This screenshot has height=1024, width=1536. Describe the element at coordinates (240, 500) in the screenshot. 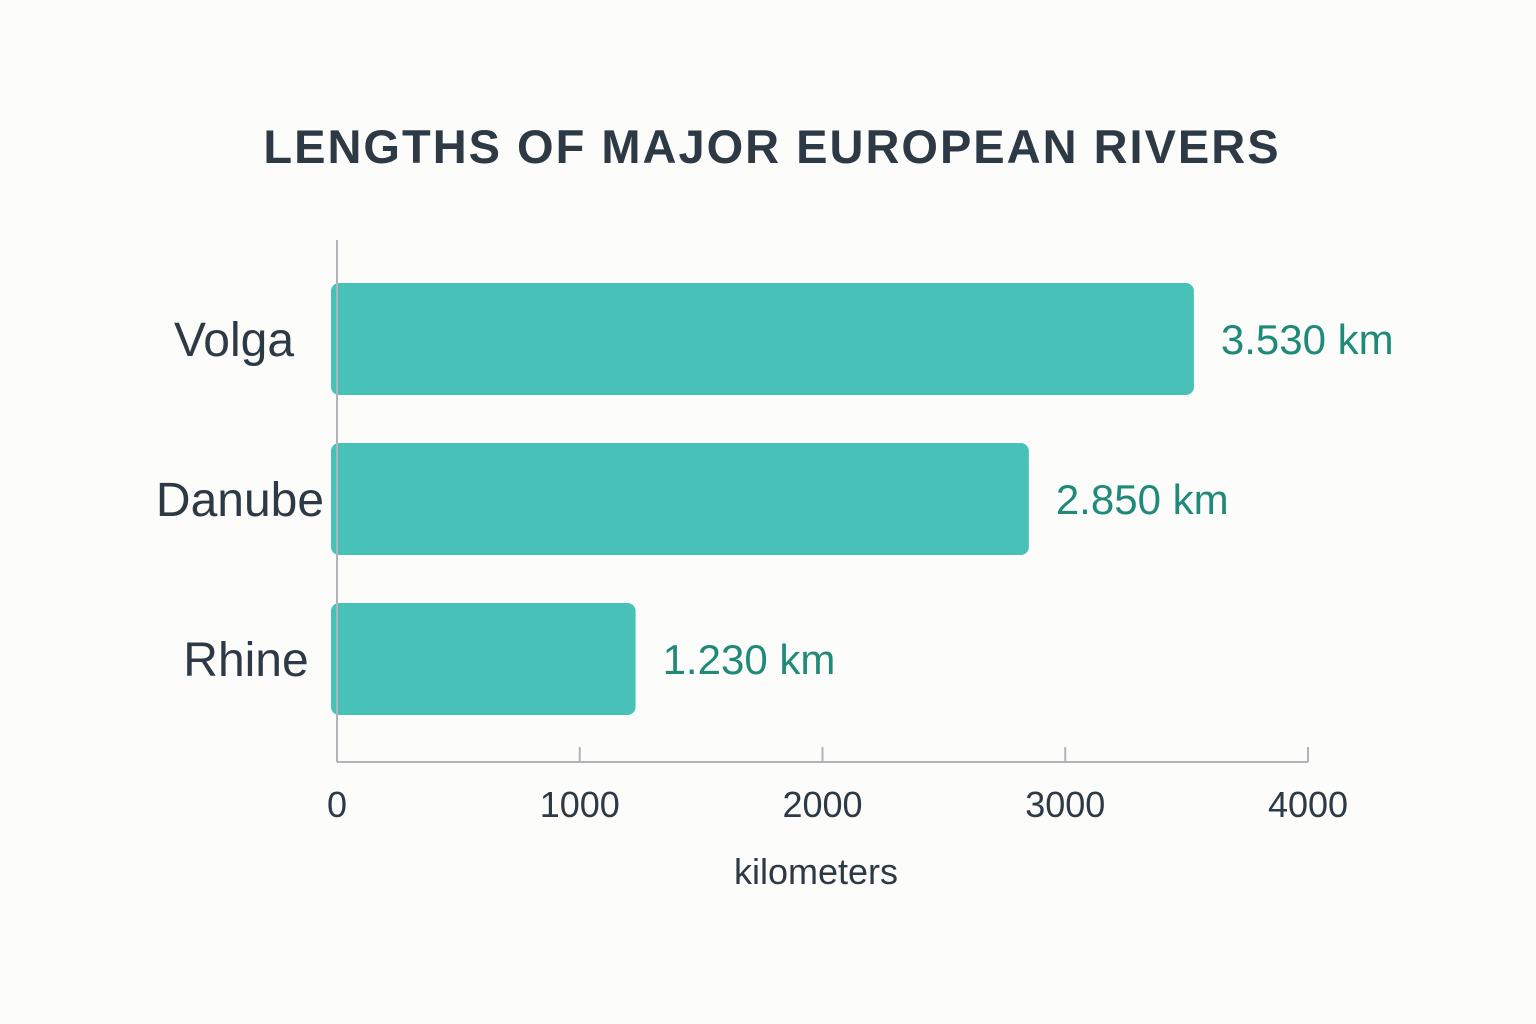

I see `category-label: Danube` at that location.